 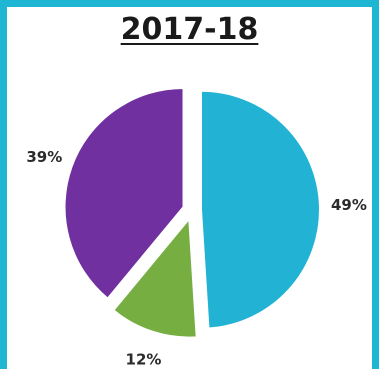 I want to click on chart-title-text: 2017-18, so click(x=189, y=29).